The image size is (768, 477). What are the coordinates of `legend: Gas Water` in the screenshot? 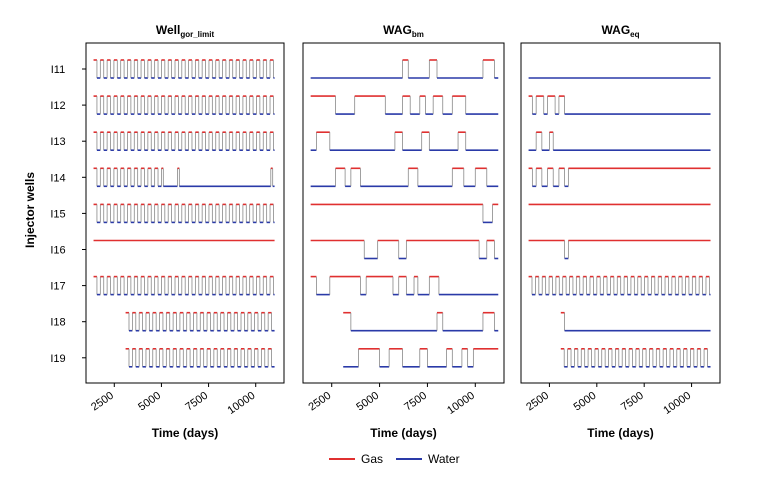 It's located at (394, 459).